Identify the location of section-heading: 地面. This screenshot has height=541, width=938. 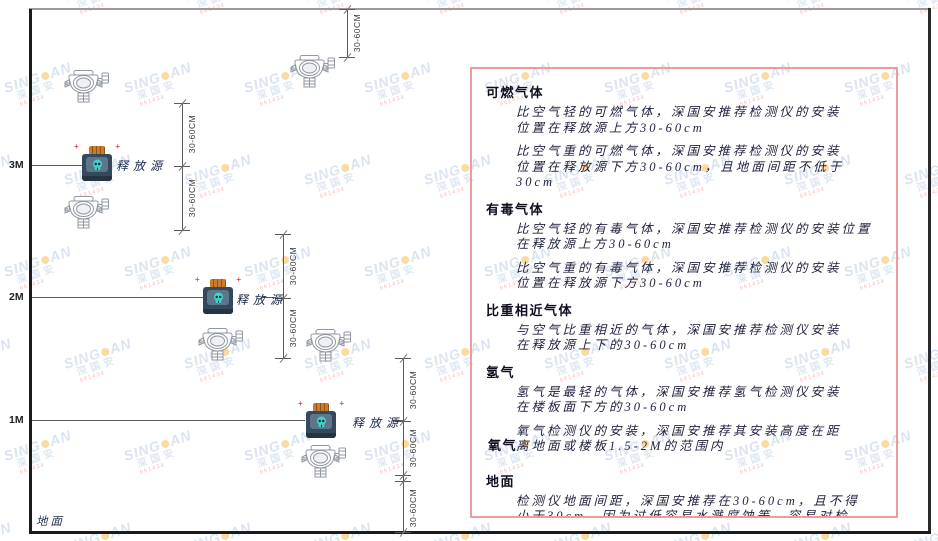
(501, 481).